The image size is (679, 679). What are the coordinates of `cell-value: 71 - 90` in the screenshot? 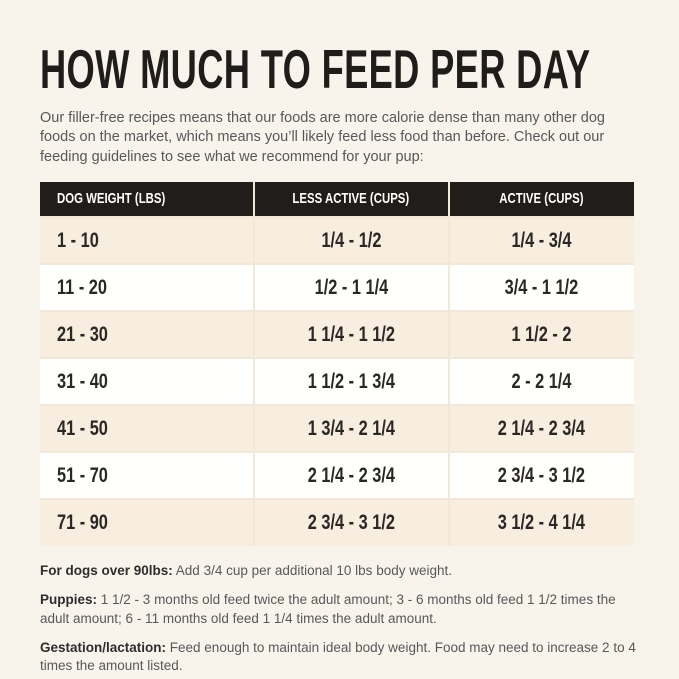 It's located at (82, 522).